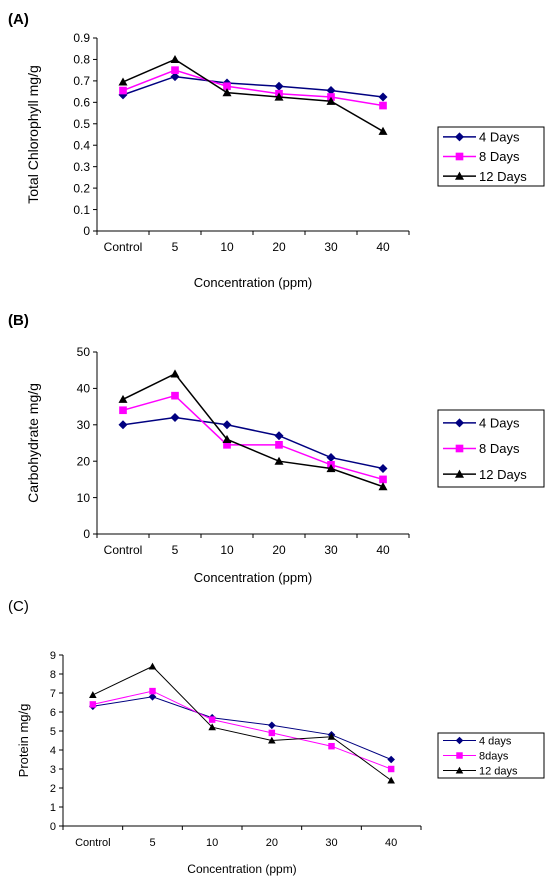 The image size is (546, 884). What do you see at coordinates (33, 134) in the screenshot?
I see `y-axis-label: Total Chlorophyll mg/g` at bounding box center [33, 134].